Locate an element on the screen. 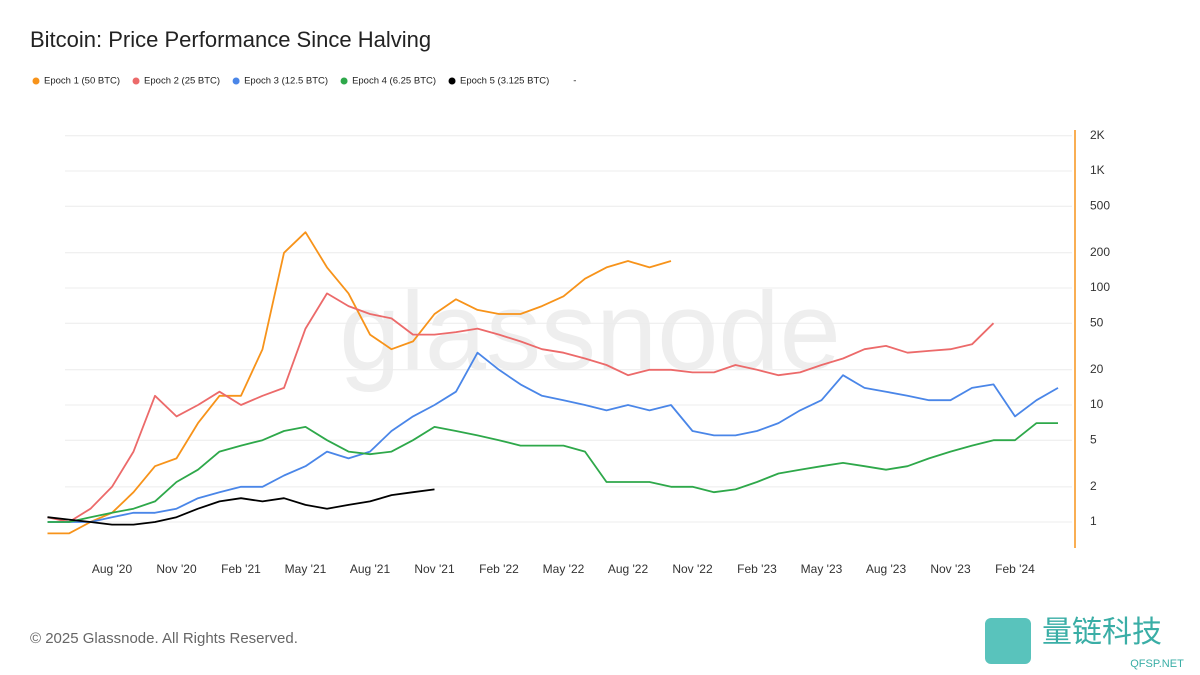  x-tick-label: Aug '21 is located at coordinates (370, 569).